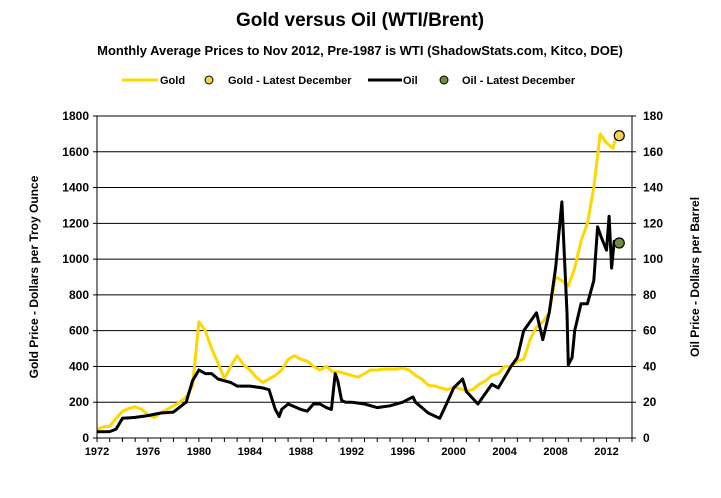  Describe the element at coordinates (97, 452) in the screenshot. I see `x-tick-label: 1972` at that location.